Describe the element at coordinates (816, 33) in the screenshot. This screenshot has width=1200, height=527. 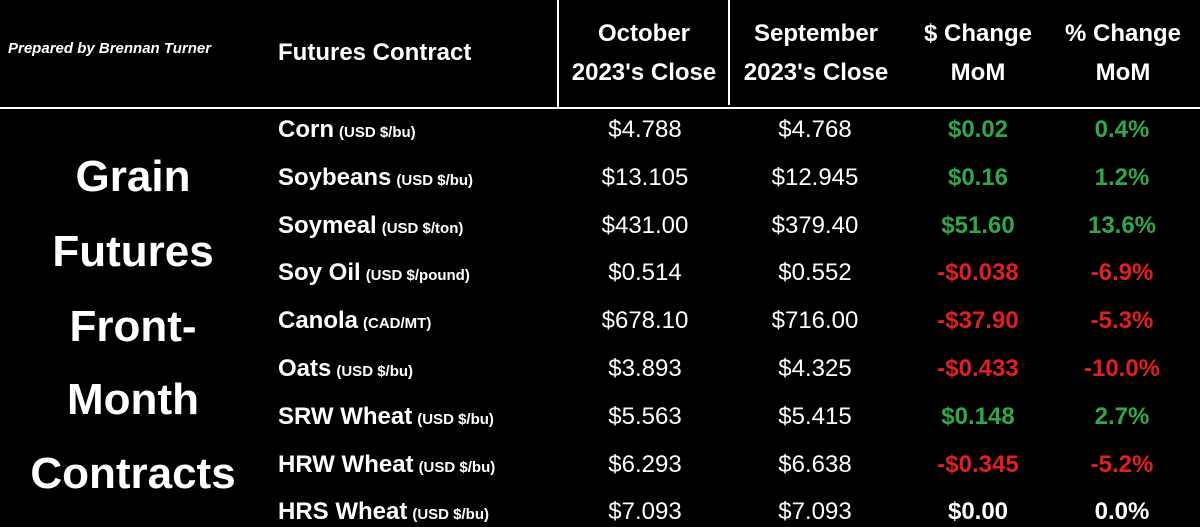
I see `header-line: September` at that location.